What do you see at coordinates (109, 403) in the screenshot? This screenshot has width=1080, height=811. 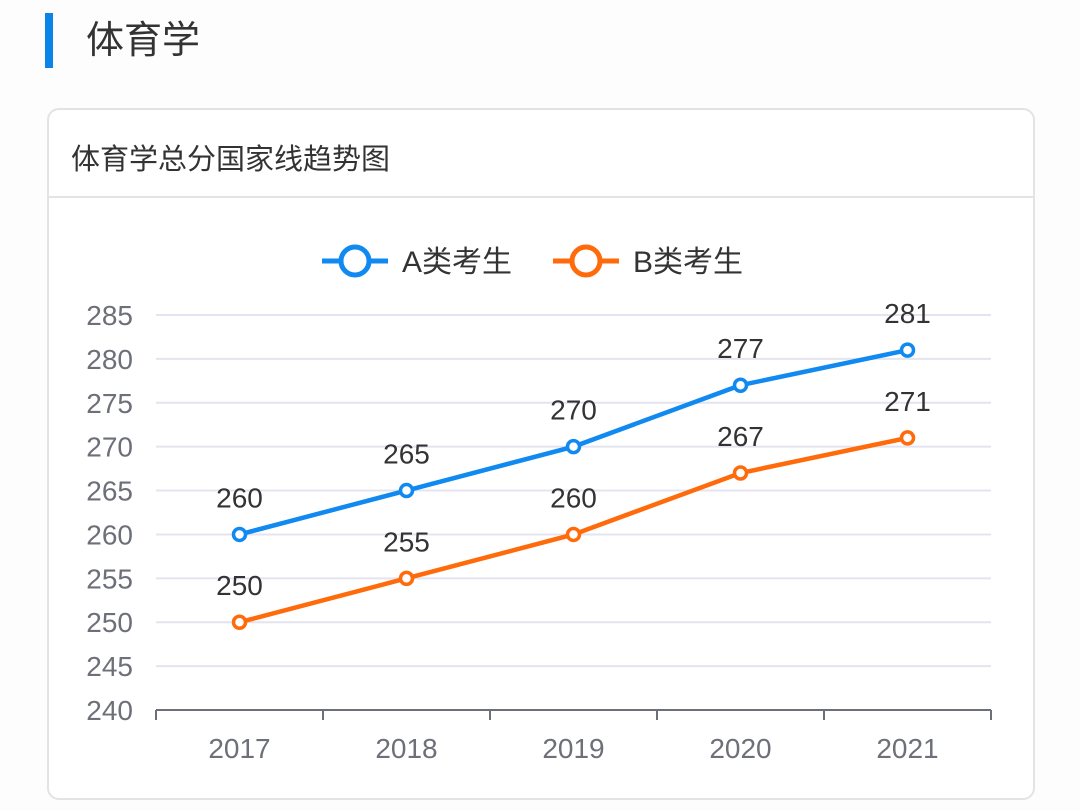 I see `y-tick-label: 275` at bounding box center [109, 403].